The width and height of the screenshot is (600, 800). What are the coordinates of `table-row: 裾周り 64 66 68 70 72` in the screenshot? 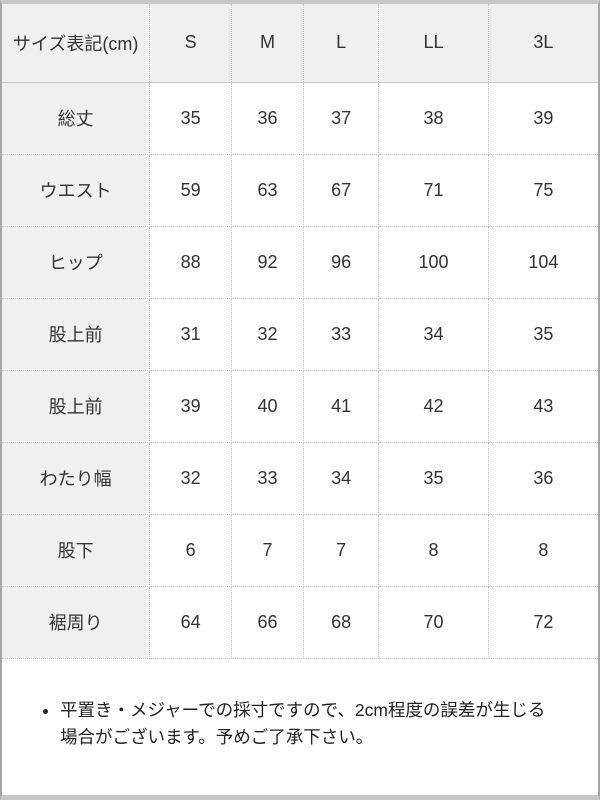 It's located at (300, 622).